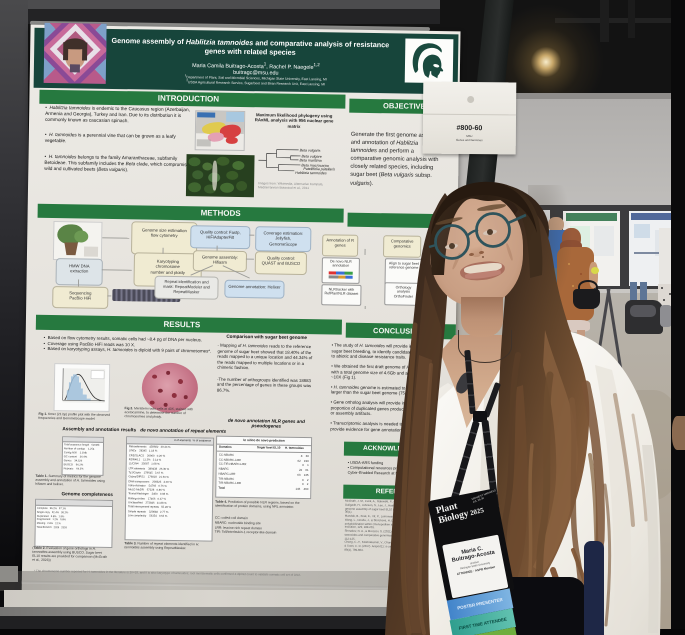 This screenshot has height=635, width=685. What do you see at coordinates (312, 156) in the screenshot?
I see `svg-text: Beta vulgare` at bounding box center [312, 156].